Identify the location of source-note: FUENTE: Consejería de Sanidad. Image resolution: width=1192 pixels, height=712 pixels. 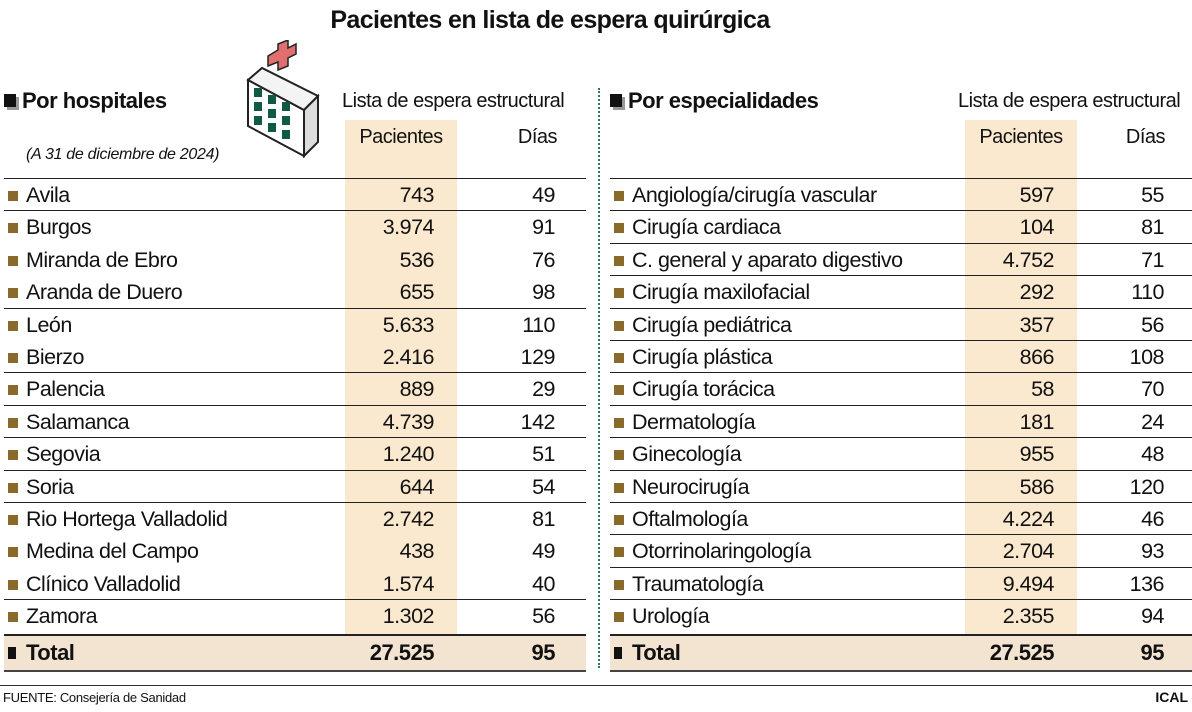
(94, 697).